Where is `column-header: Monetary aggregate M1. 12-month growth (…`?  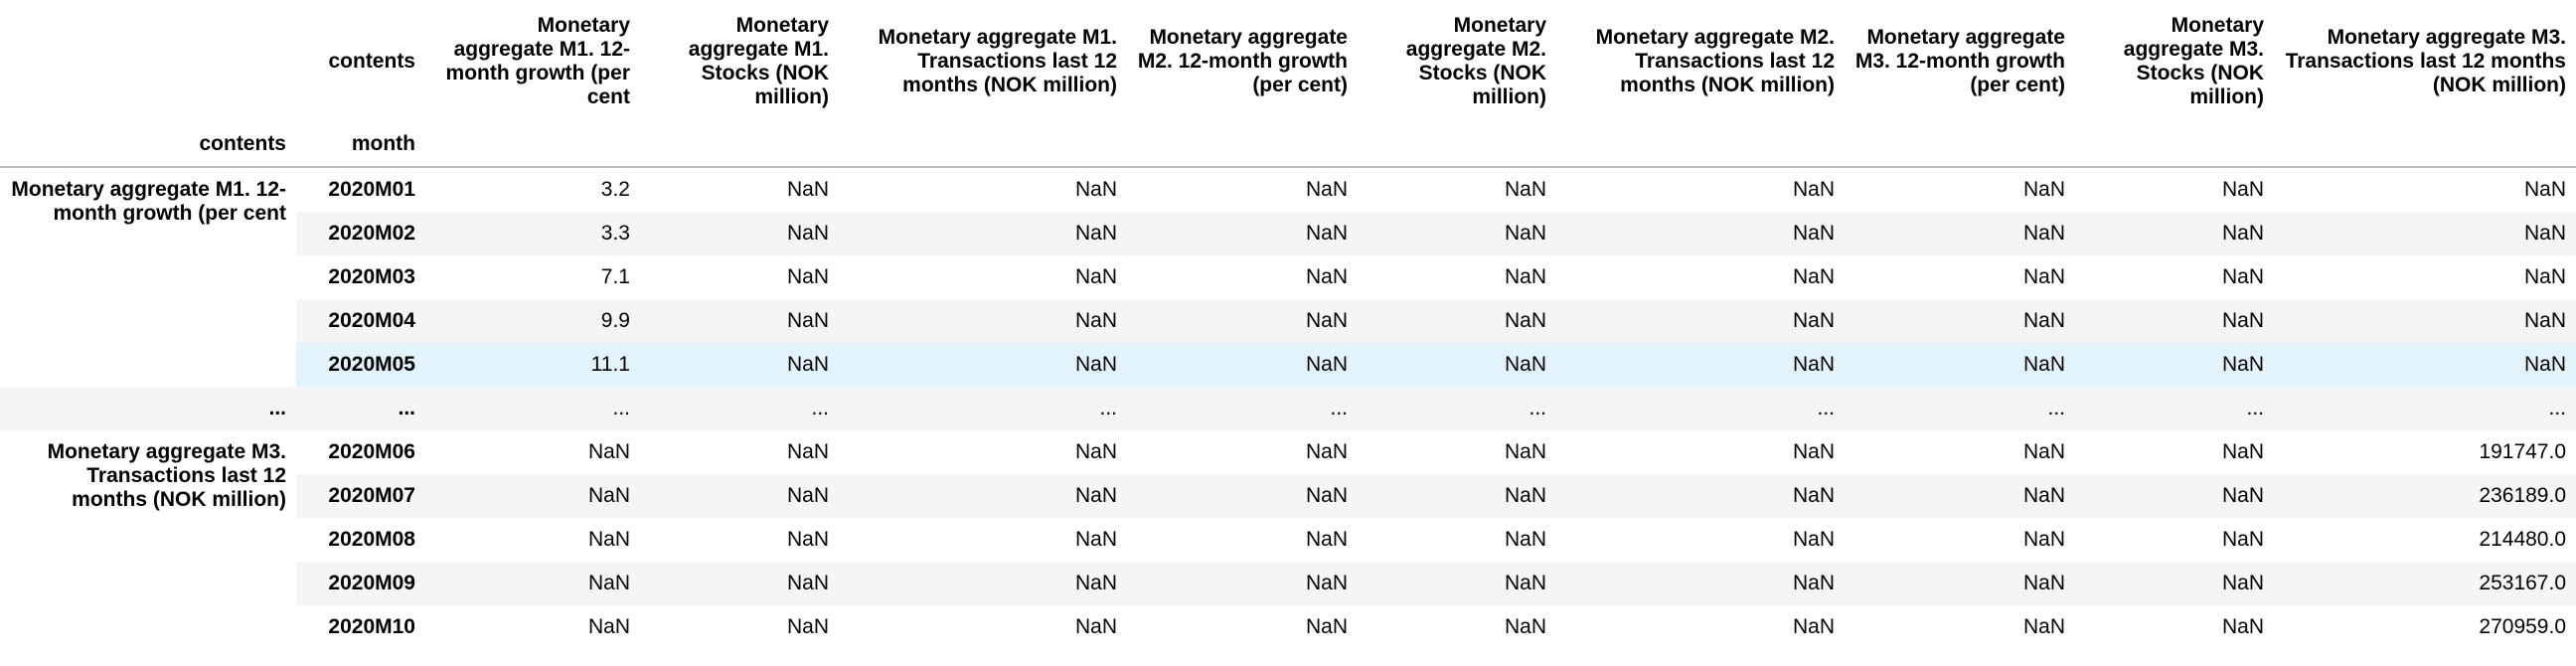
column-header: Monetary aggregate M1. 12-month growth (… is located at coordinates (537, 61).